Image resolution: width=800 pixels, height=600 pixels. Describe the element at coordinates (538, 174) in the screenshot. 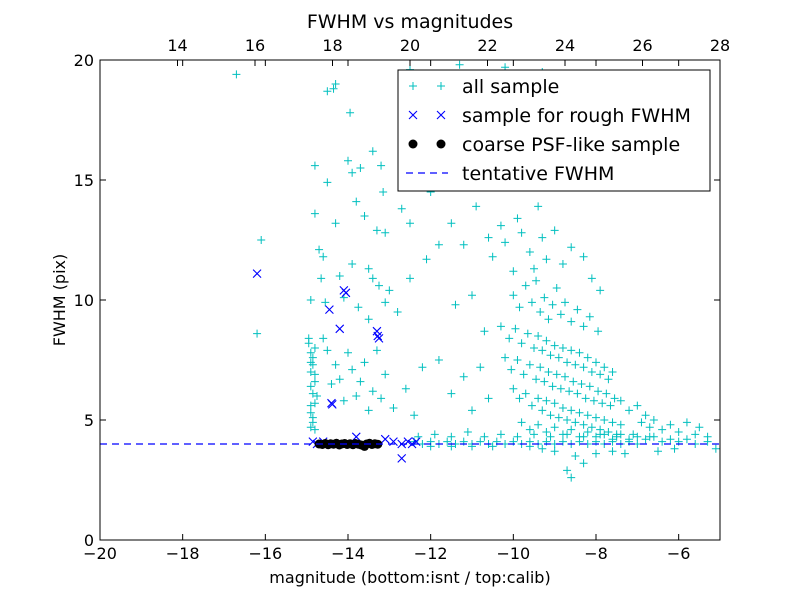

I see `legend-label-tentative-fwhm: tentative FWHM` at that location.